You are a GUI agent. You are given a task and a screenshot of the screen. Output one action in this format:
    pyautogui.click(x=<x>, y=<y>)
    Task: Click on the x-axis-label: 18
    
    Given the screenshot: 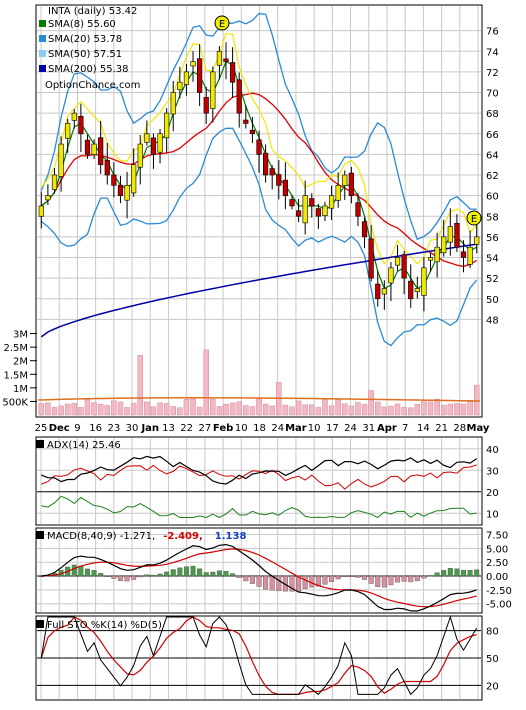 What is the action you would take?
    pyautogui.click(x=259, y=428)
    